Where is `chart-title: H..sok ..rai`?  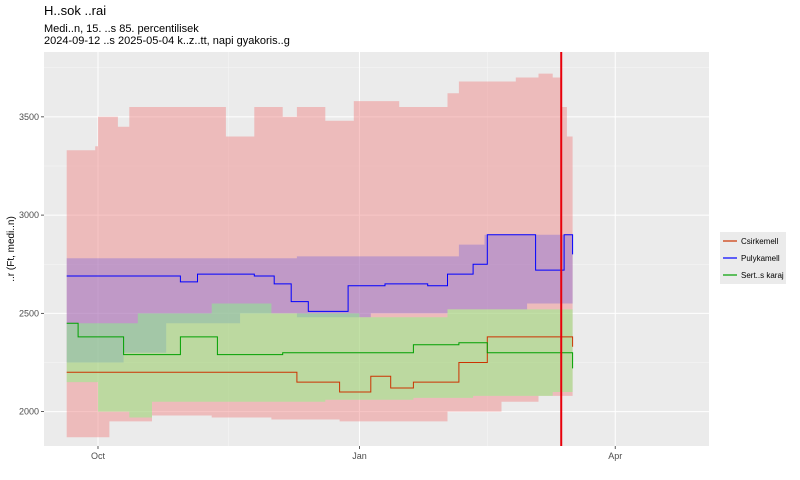
chart-title: H..sok ..rai is located at coordinates (75, 10).